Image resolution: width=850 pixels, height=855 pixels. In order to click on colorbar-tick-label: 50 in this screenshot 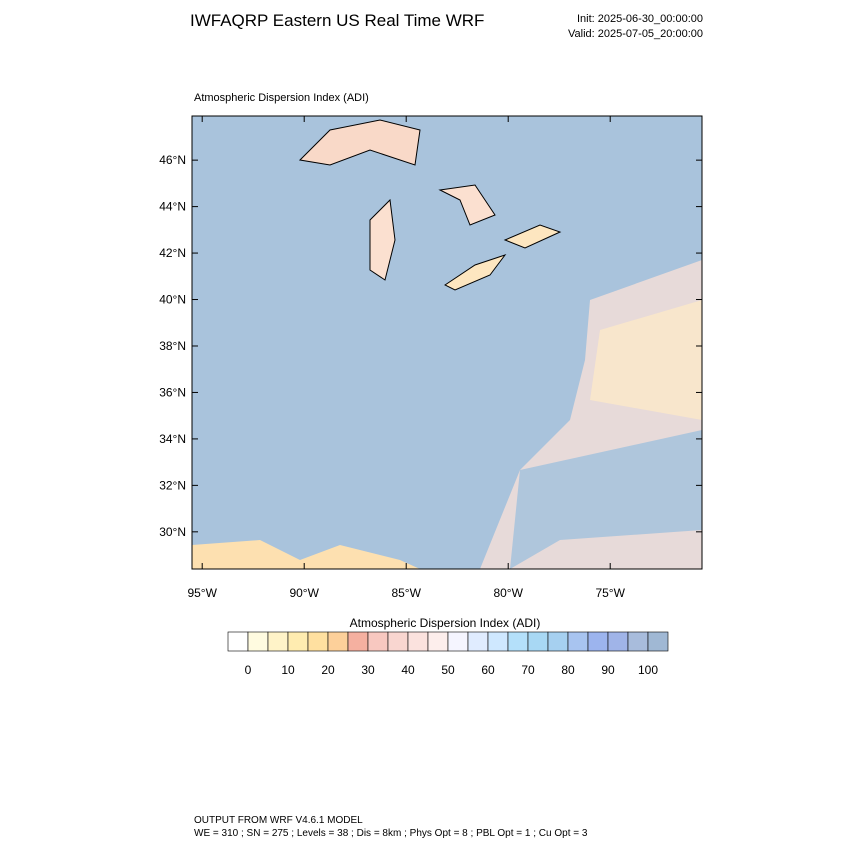, I will do `click(448, 670)`.